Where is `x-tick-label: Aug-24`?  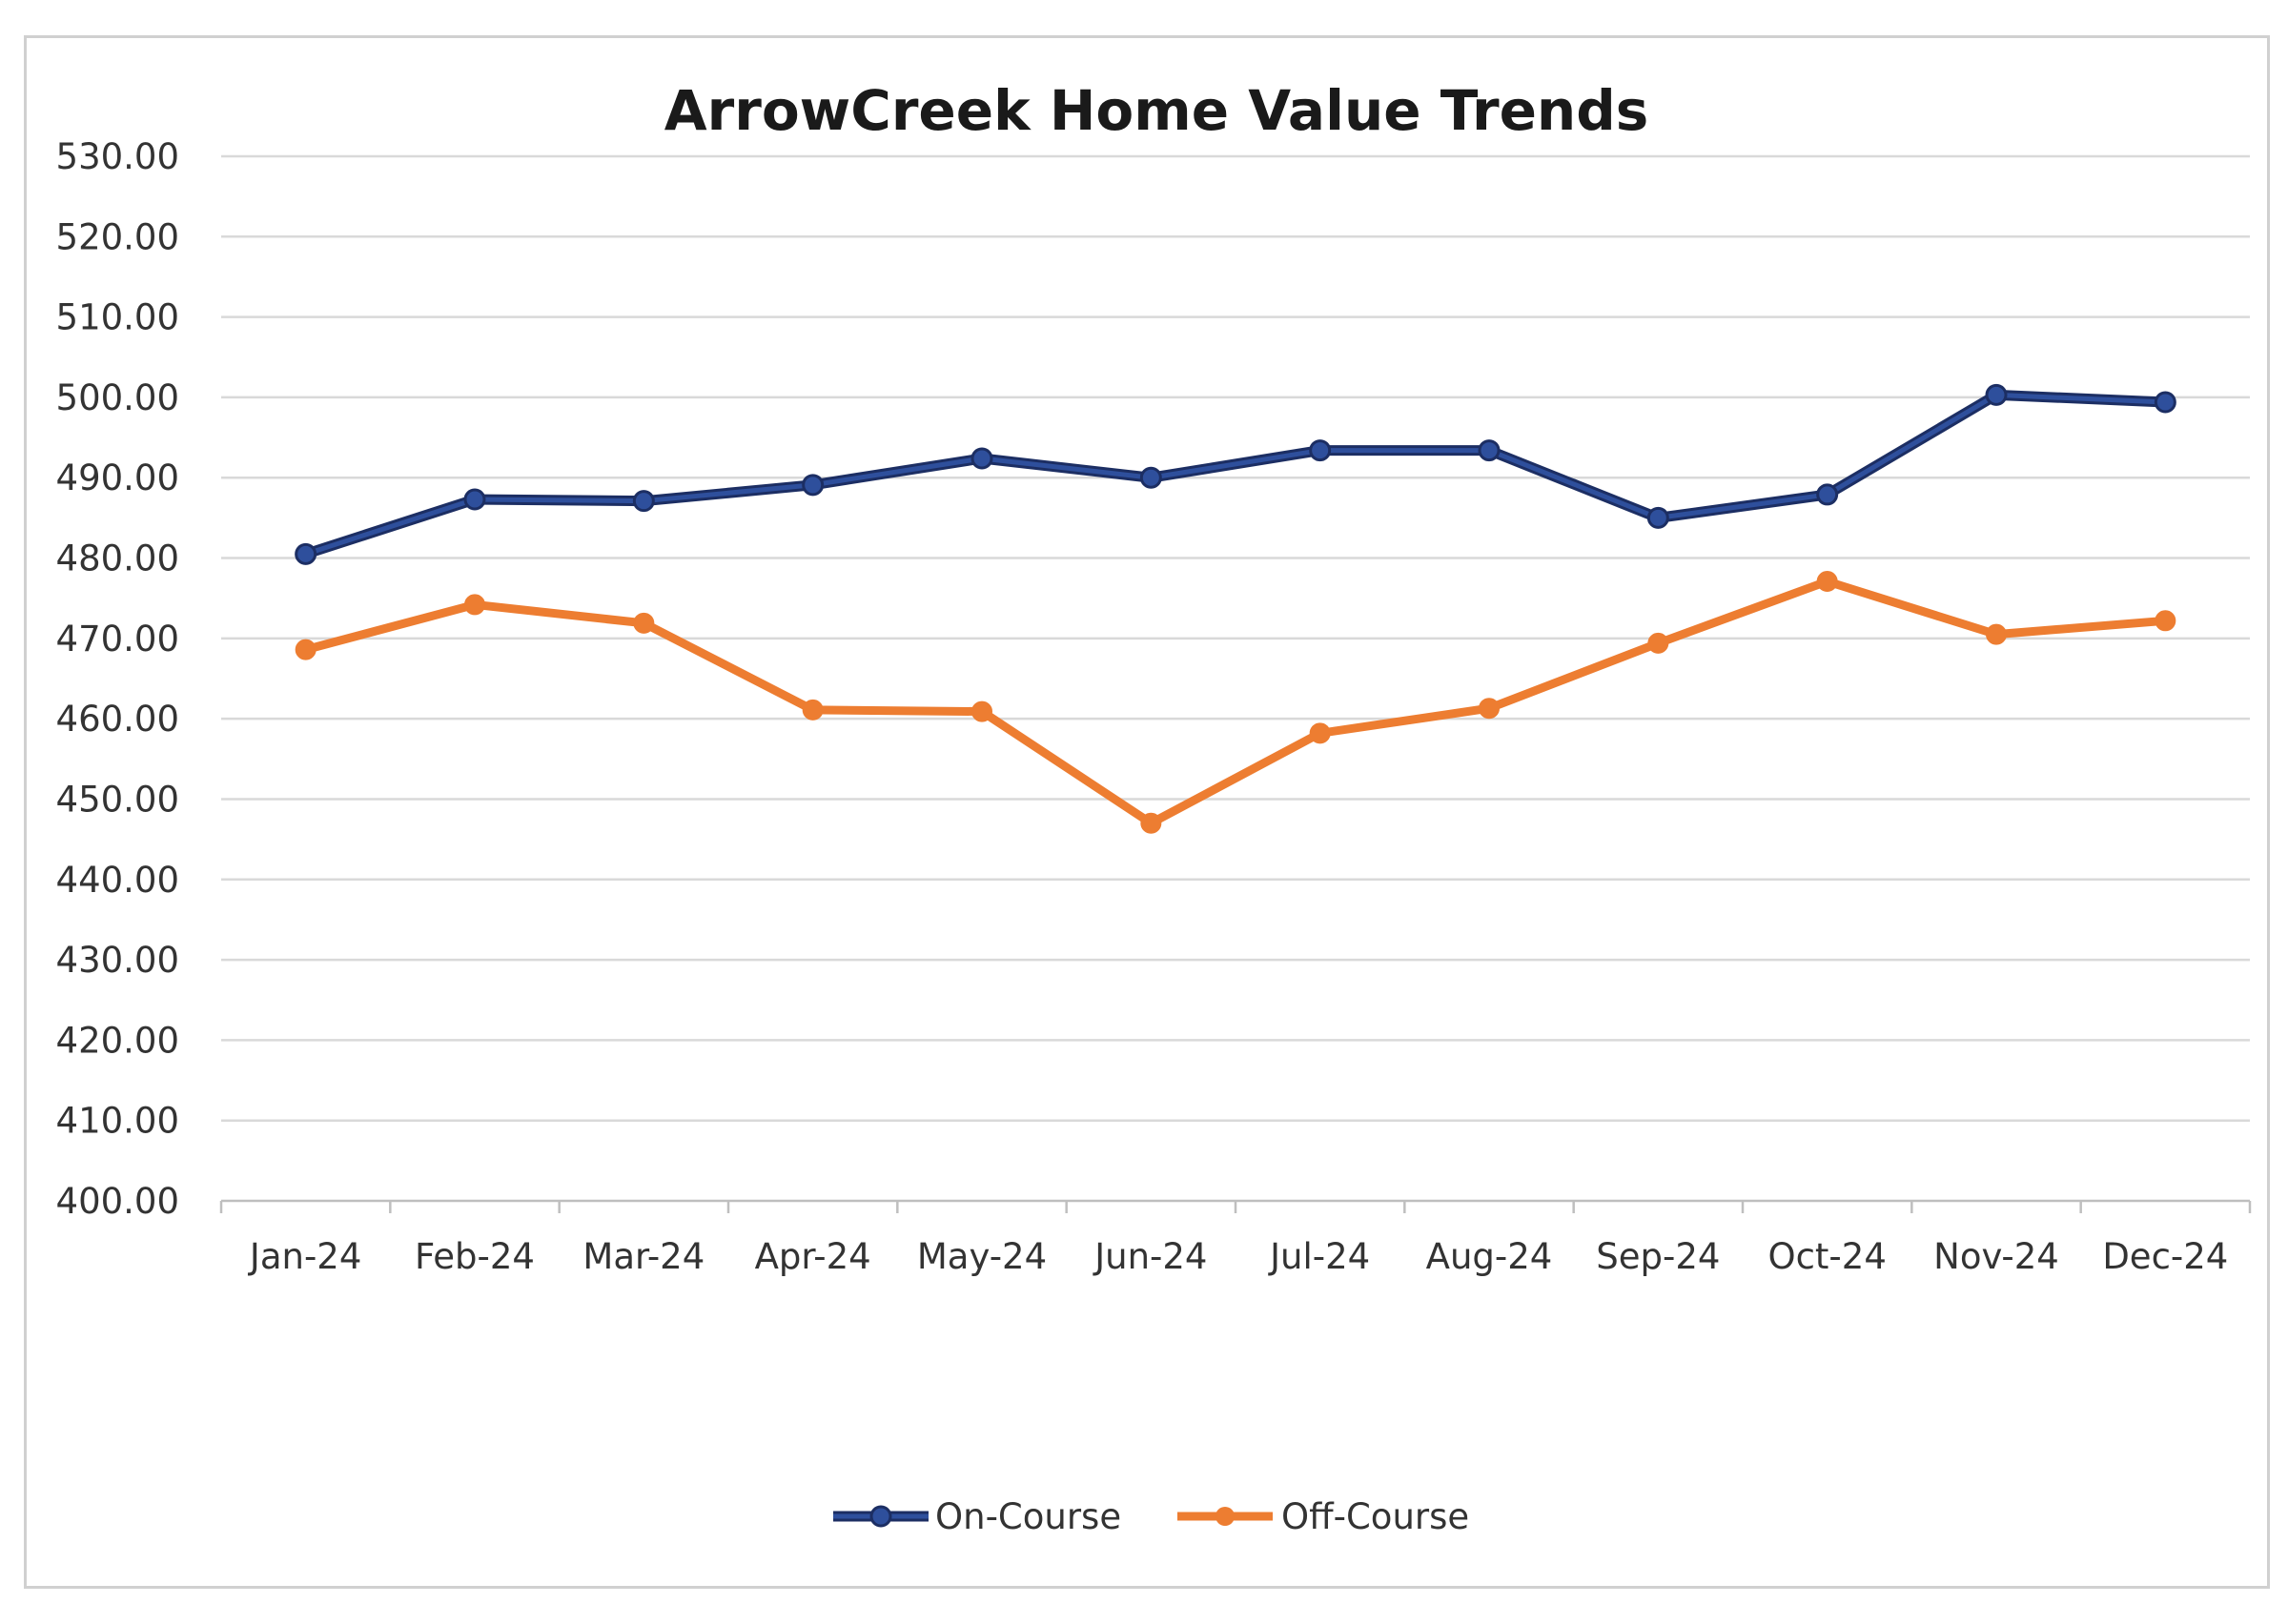
x-tick-label: Aug-24 is located at coordinates (1490, 1256).